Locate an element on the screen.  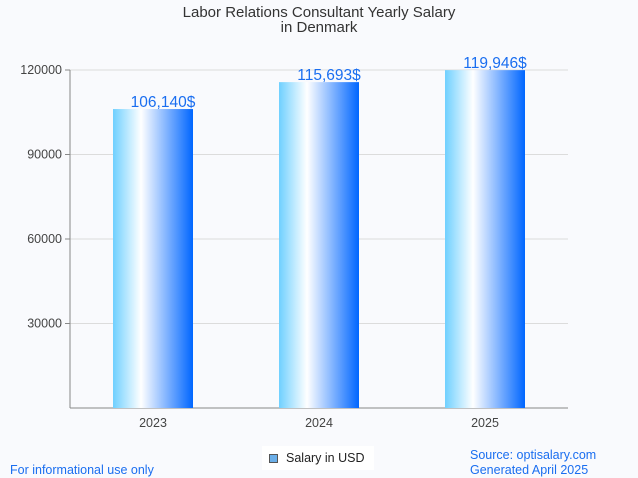
legend-label: Salary in USD is located at coordinates (325, 458).